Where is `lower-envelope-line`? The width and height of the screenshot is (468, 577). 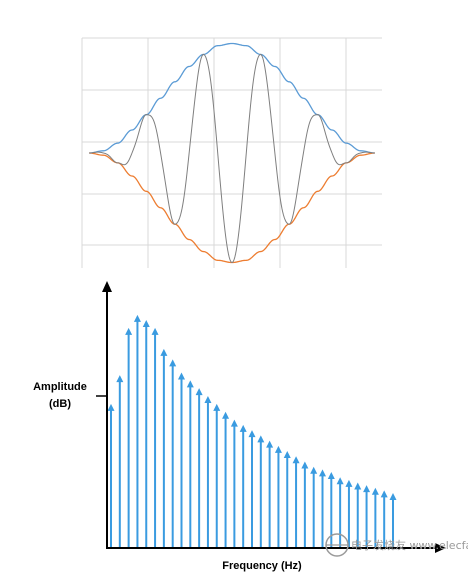
lower-envelope-line is located at coordinates (232, 208).